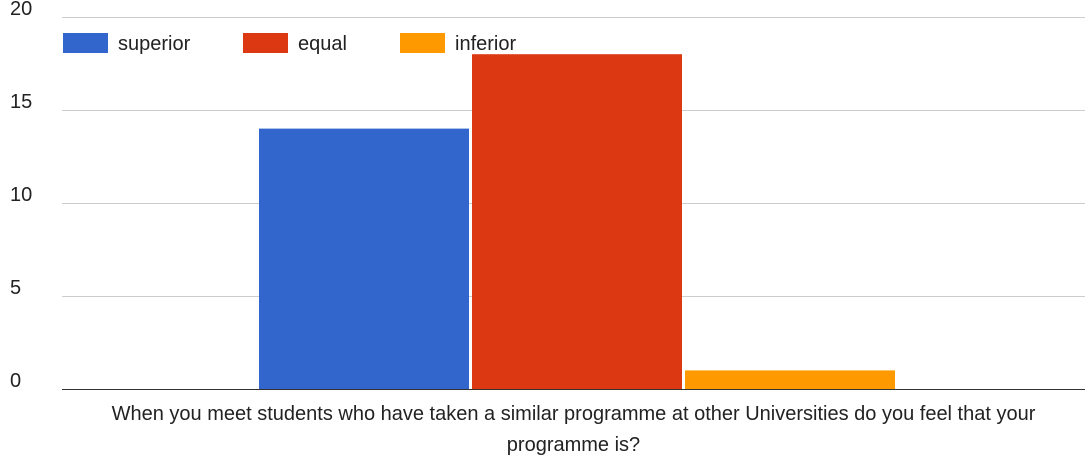 The width and height of the screenshot is (1085, 471). What do you see at coordinates (289, 44) in the screenshot?
I see `legend: superior equal inferior` at bounding box center [289, 44].